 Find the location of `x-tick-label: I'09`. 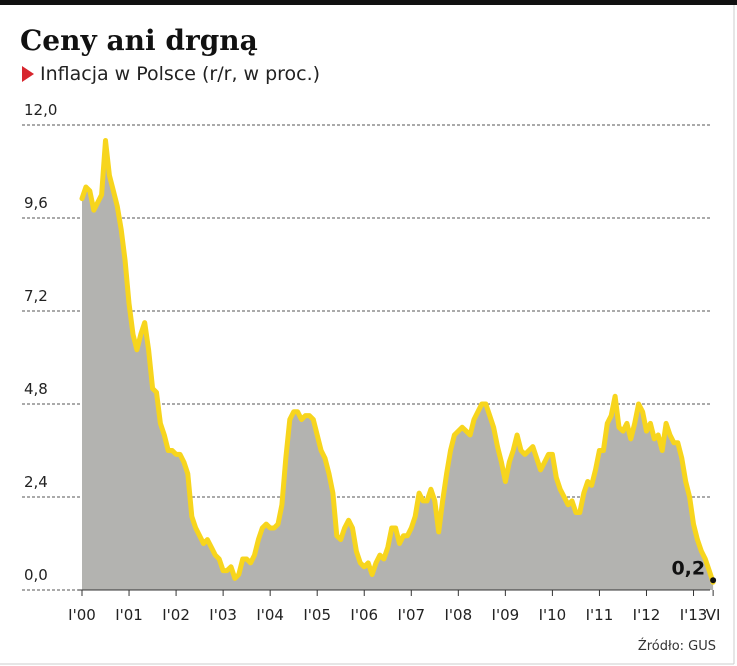

x-tick-label: I'09 is located at coordinates (506, 615).